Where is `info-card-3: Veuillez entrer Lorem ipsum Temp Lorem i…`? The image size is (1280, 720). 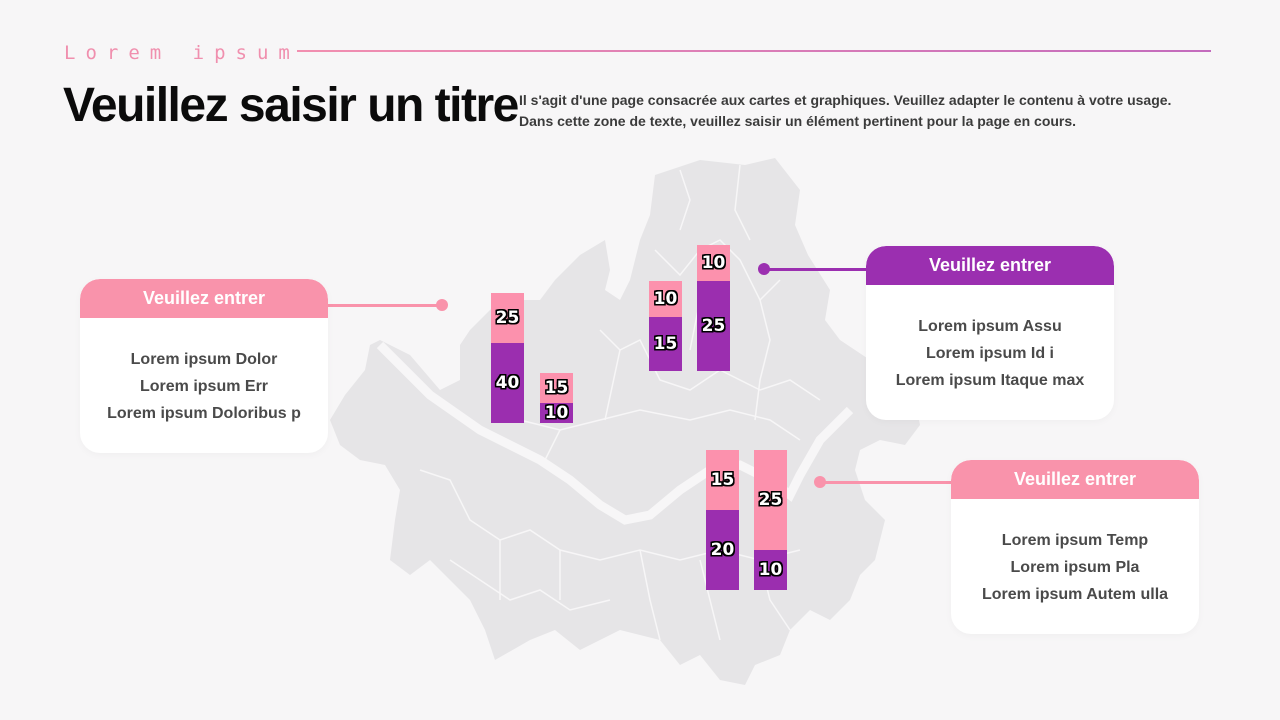 info-card-3: Veuillez entrer Lorem ipsum Temp Lorem i… is located at coordinates (1075, 547).